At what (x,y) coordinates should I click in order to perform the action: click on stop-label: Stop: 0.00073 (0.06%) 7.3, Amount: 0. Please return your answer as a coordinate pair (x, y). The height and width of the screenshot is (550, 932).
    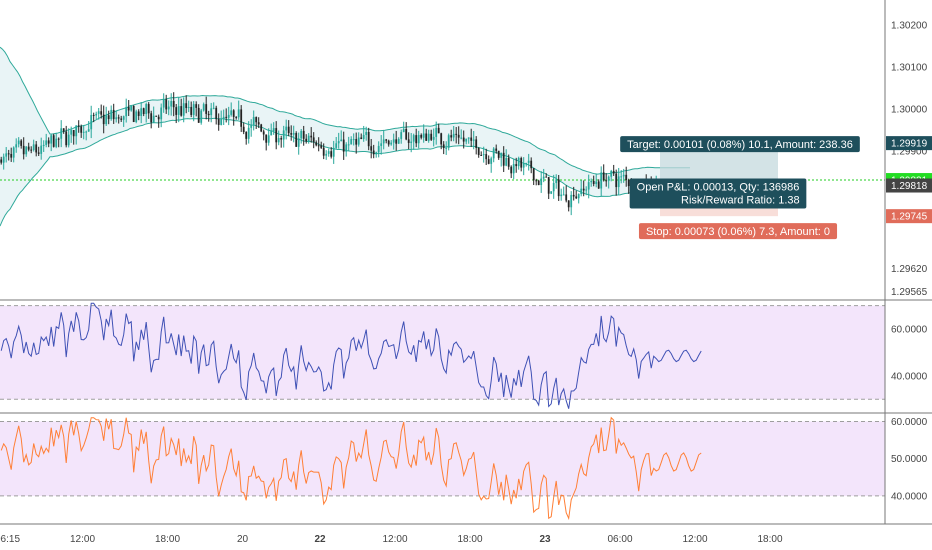
    Looking at the image, I should click on (738, 232).